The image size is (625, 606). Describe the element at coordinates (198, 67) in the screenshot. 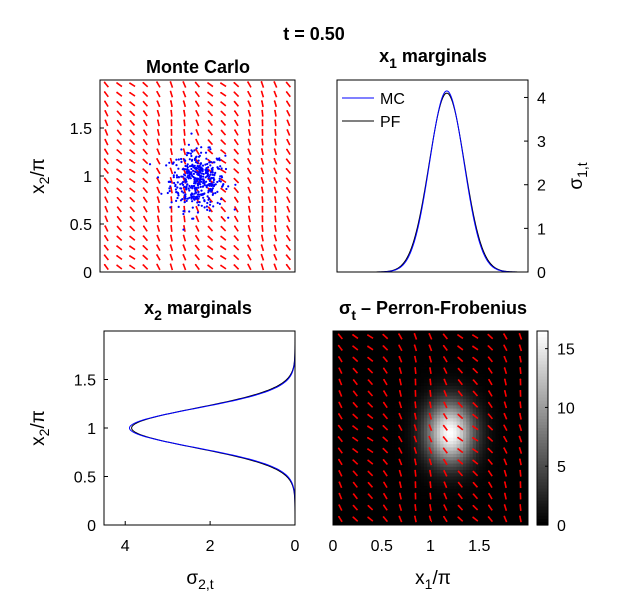

I see `monte-carlo-title: Monte Carlo` at that location.